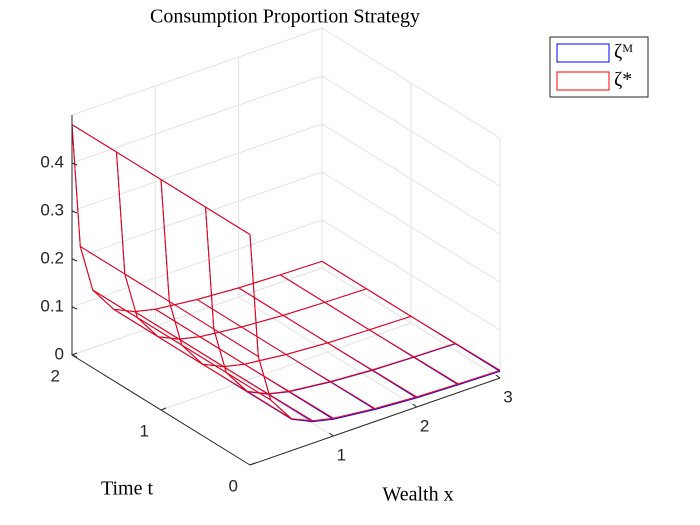 The image size is (700, 525). What do you see at coordinates (507, 396) in the screenshot?
I see `x-tick-label: 3` at bounding box center [507, 396].